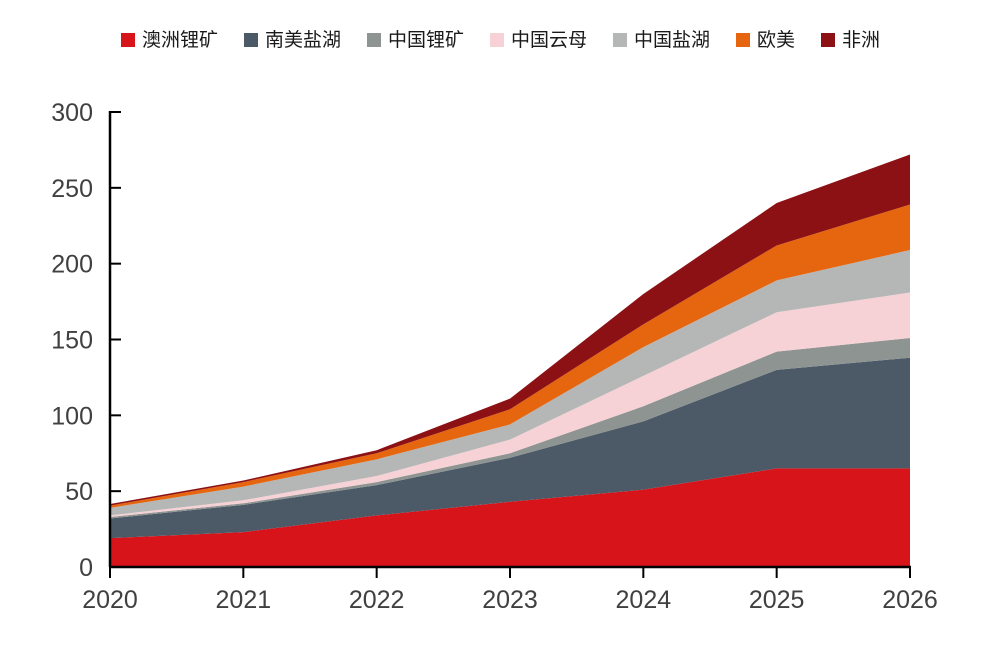 The width and height of the screenshot is (1001, 645). Describe the element at coordinates (861, 40) in the screenshot. I see `legend-label: 非洲` at that location.